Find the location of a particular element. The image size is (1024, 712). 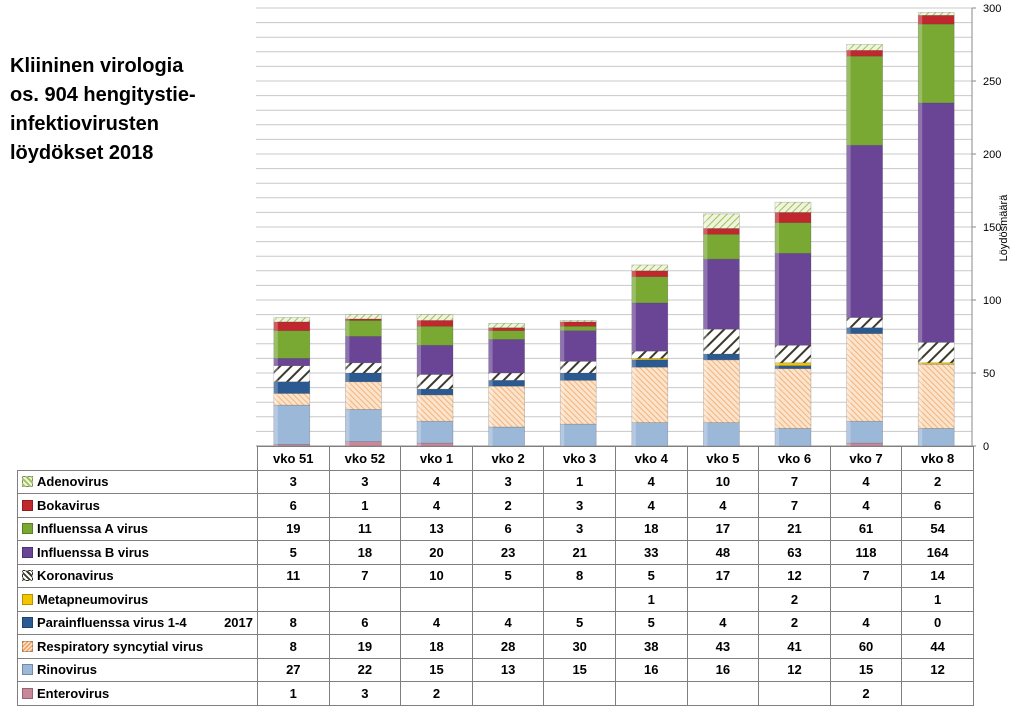

data-label: 13 is located at coordinates (508, 669).